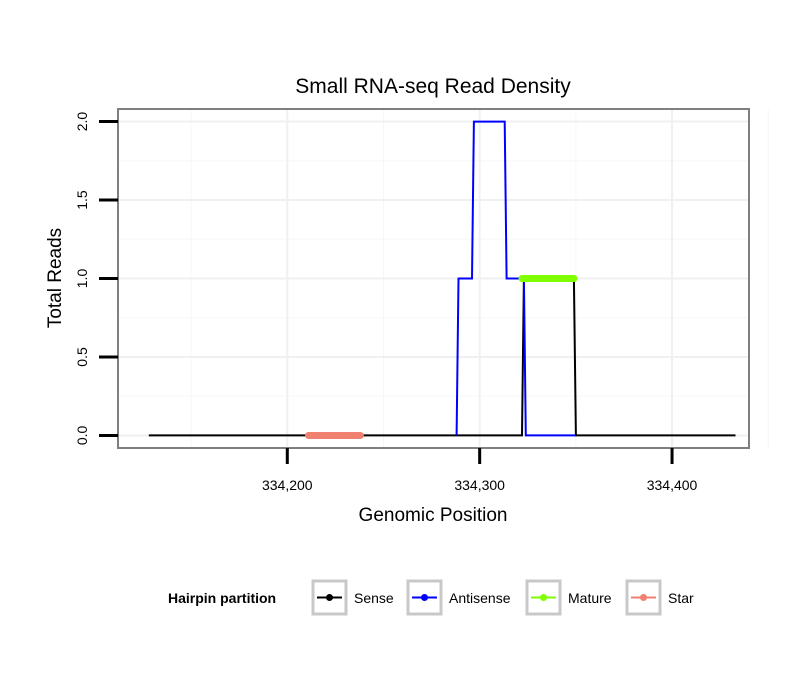 This screenshot has height=695, width=810. Describe the element at coordinates (433, 86) in the screenshot. I see `chart-title: Small RNA-seq Read Density` at that location.